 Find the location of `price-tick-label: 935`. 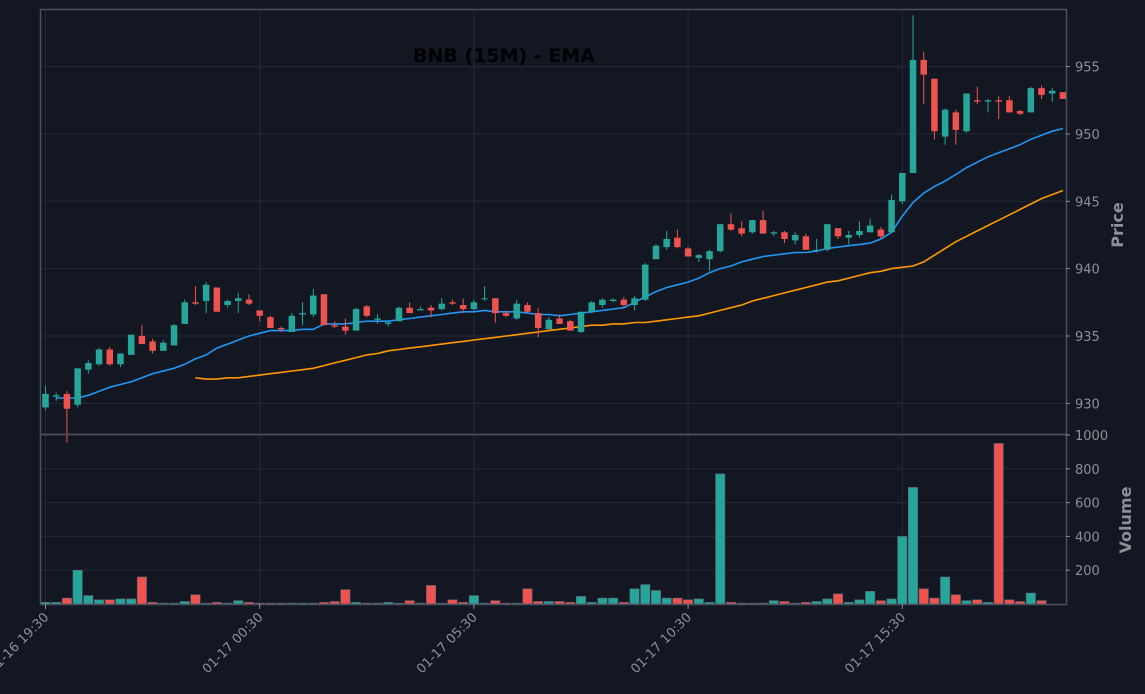

price-tick-label: 935 is located at coordinates (1087, 337).